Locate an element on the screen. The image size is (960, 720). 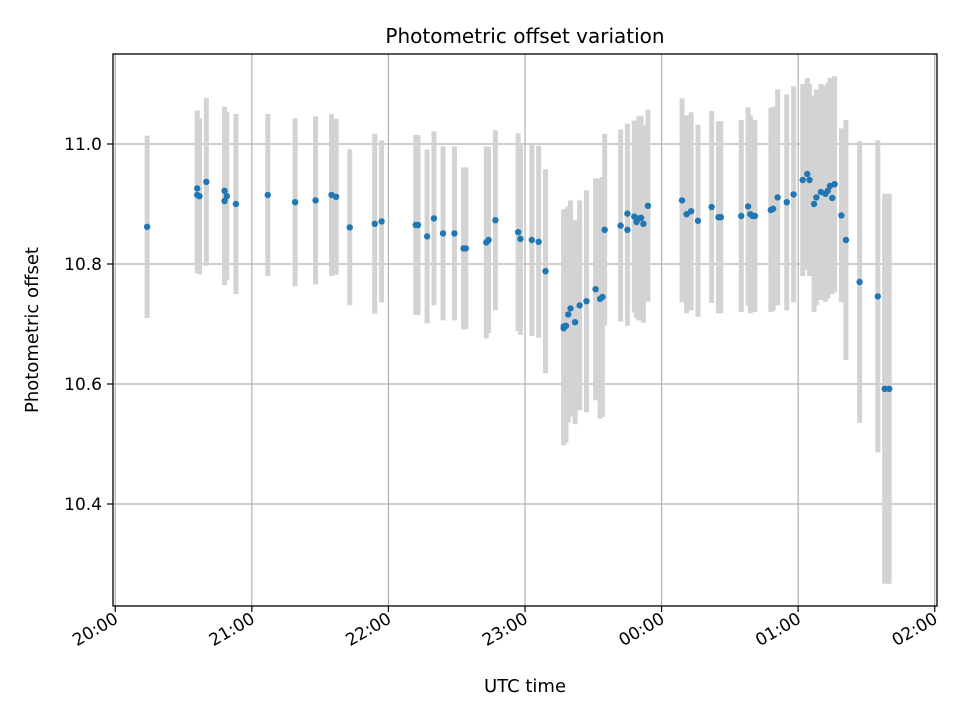
chart-title: Photometric offset variation is located at coordinates (524, 36).